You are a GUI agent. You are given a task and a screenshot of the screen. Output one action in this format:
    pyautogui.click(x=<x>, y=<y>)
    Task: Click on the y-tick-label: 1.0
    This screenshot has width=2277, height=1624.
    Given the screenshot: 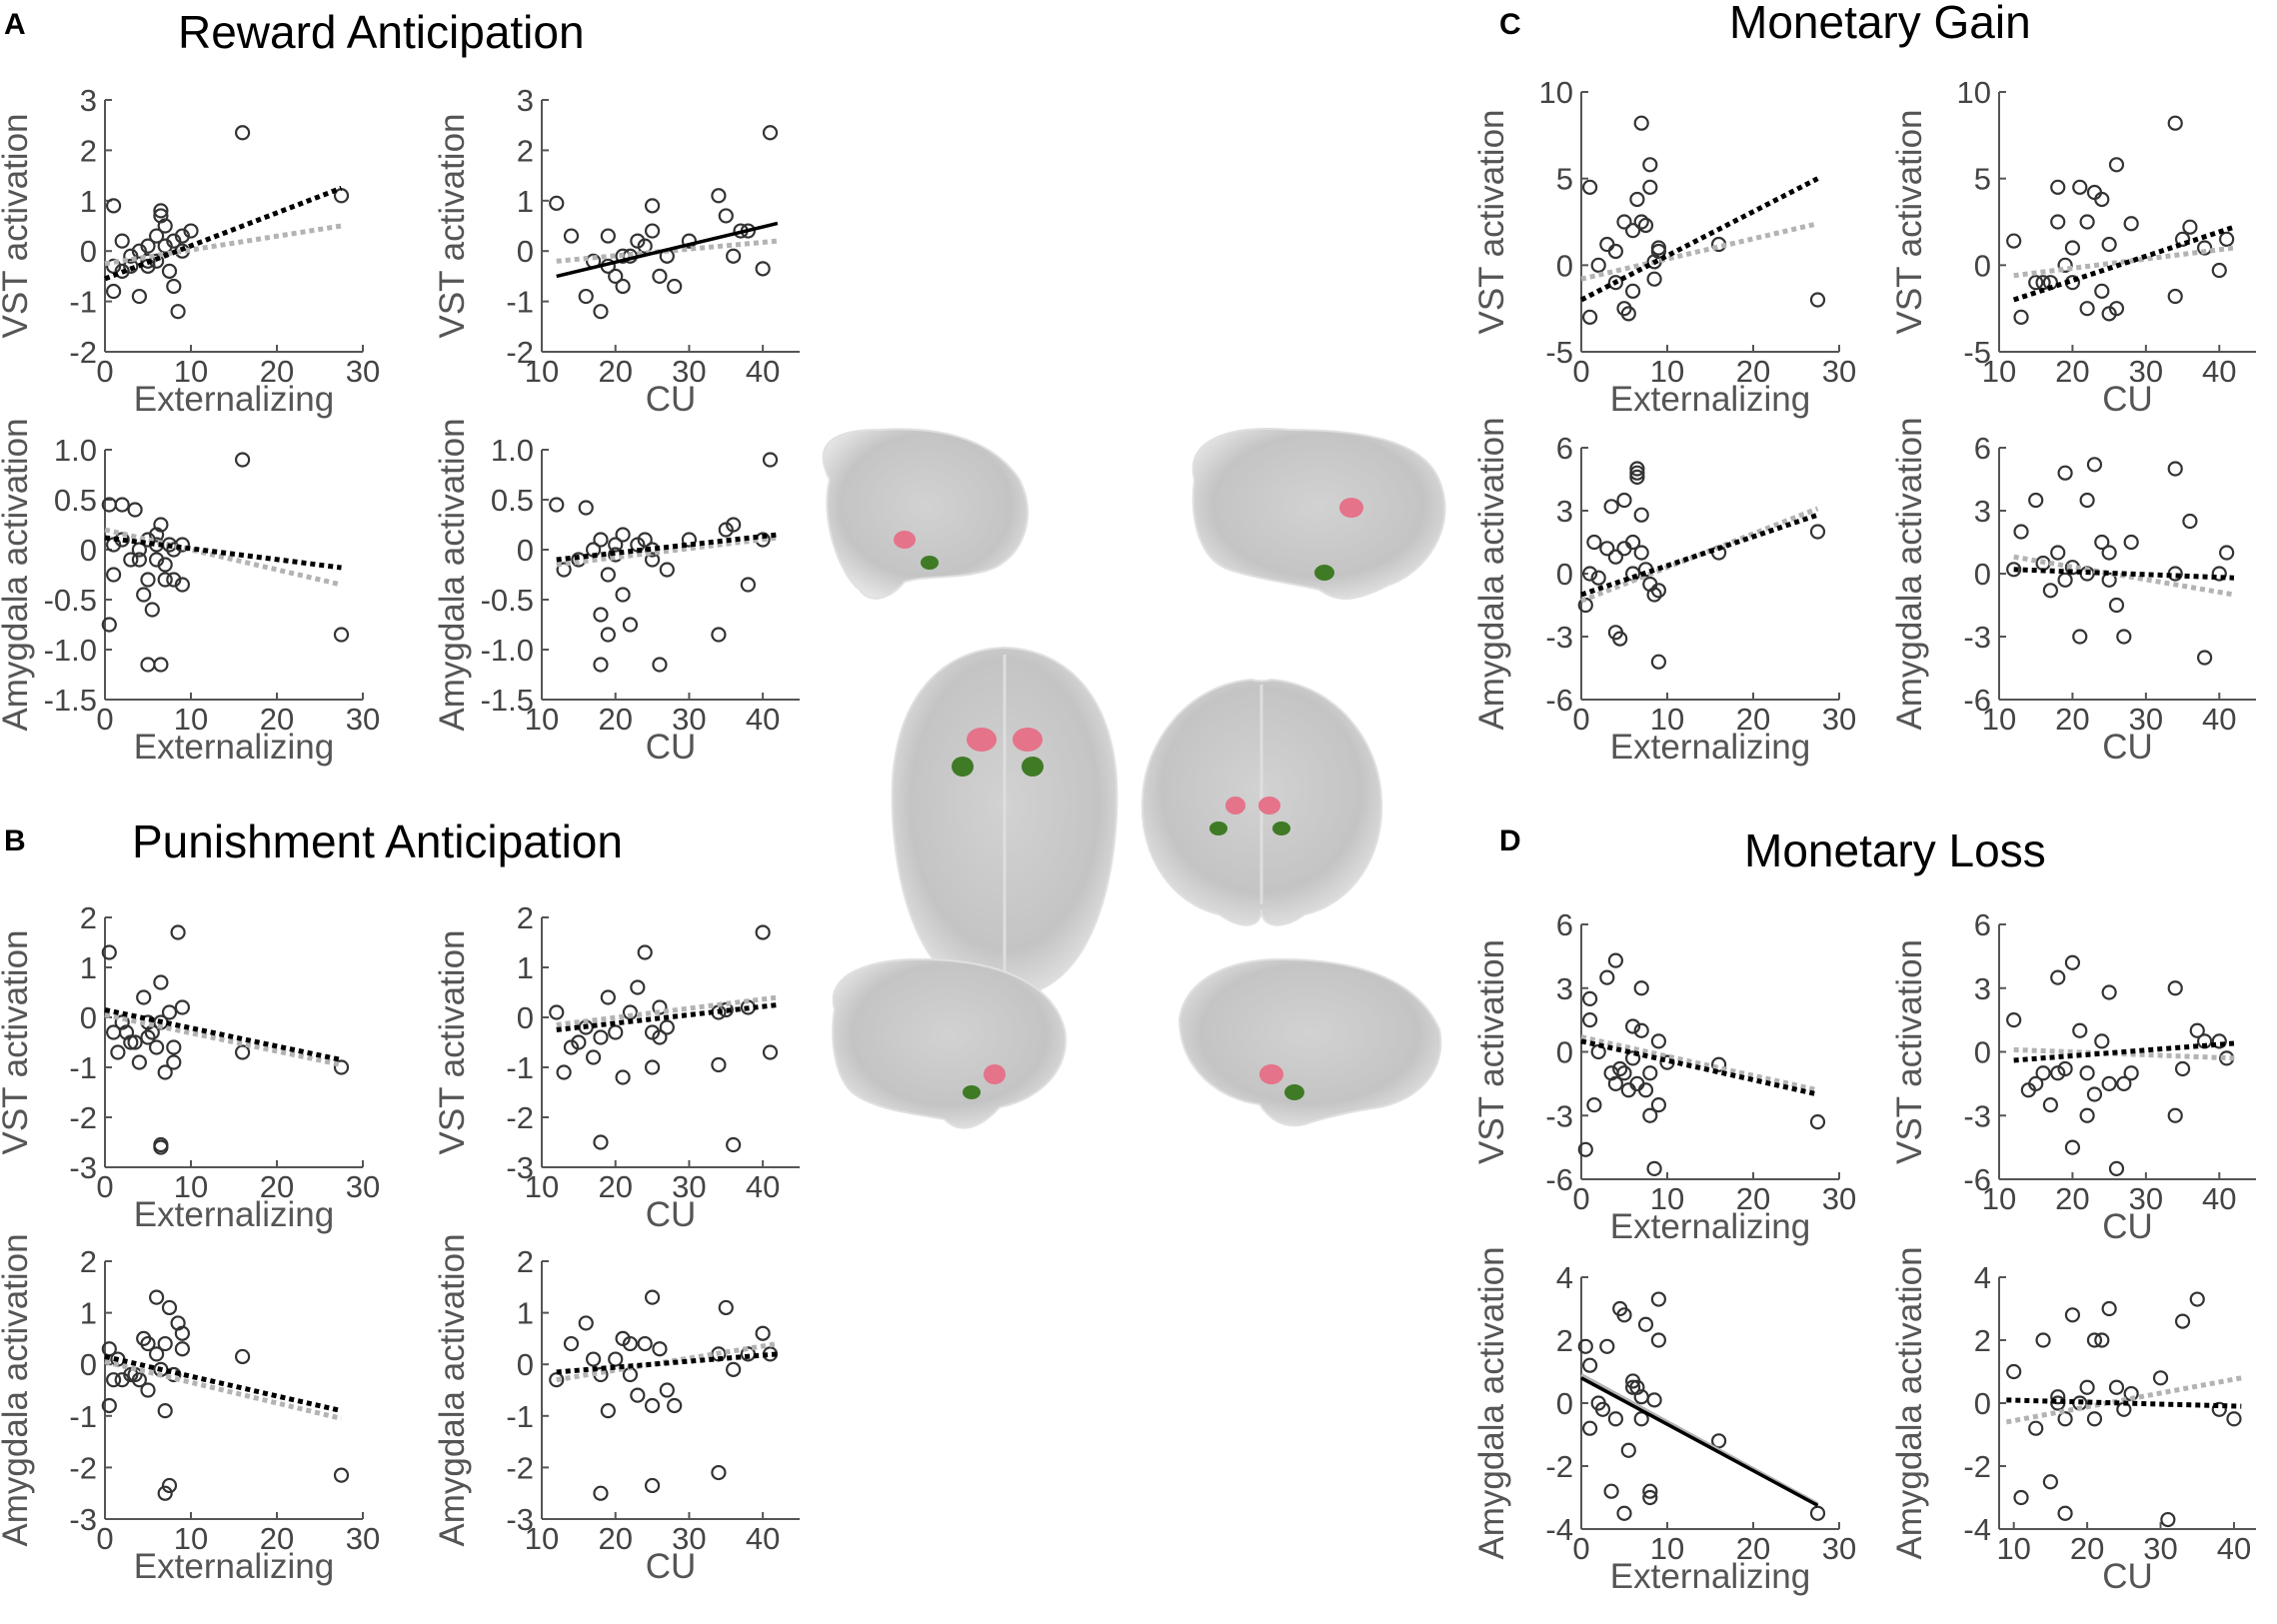 What is the action you would take?
    pyautogui.click(x=513, y=451)
    